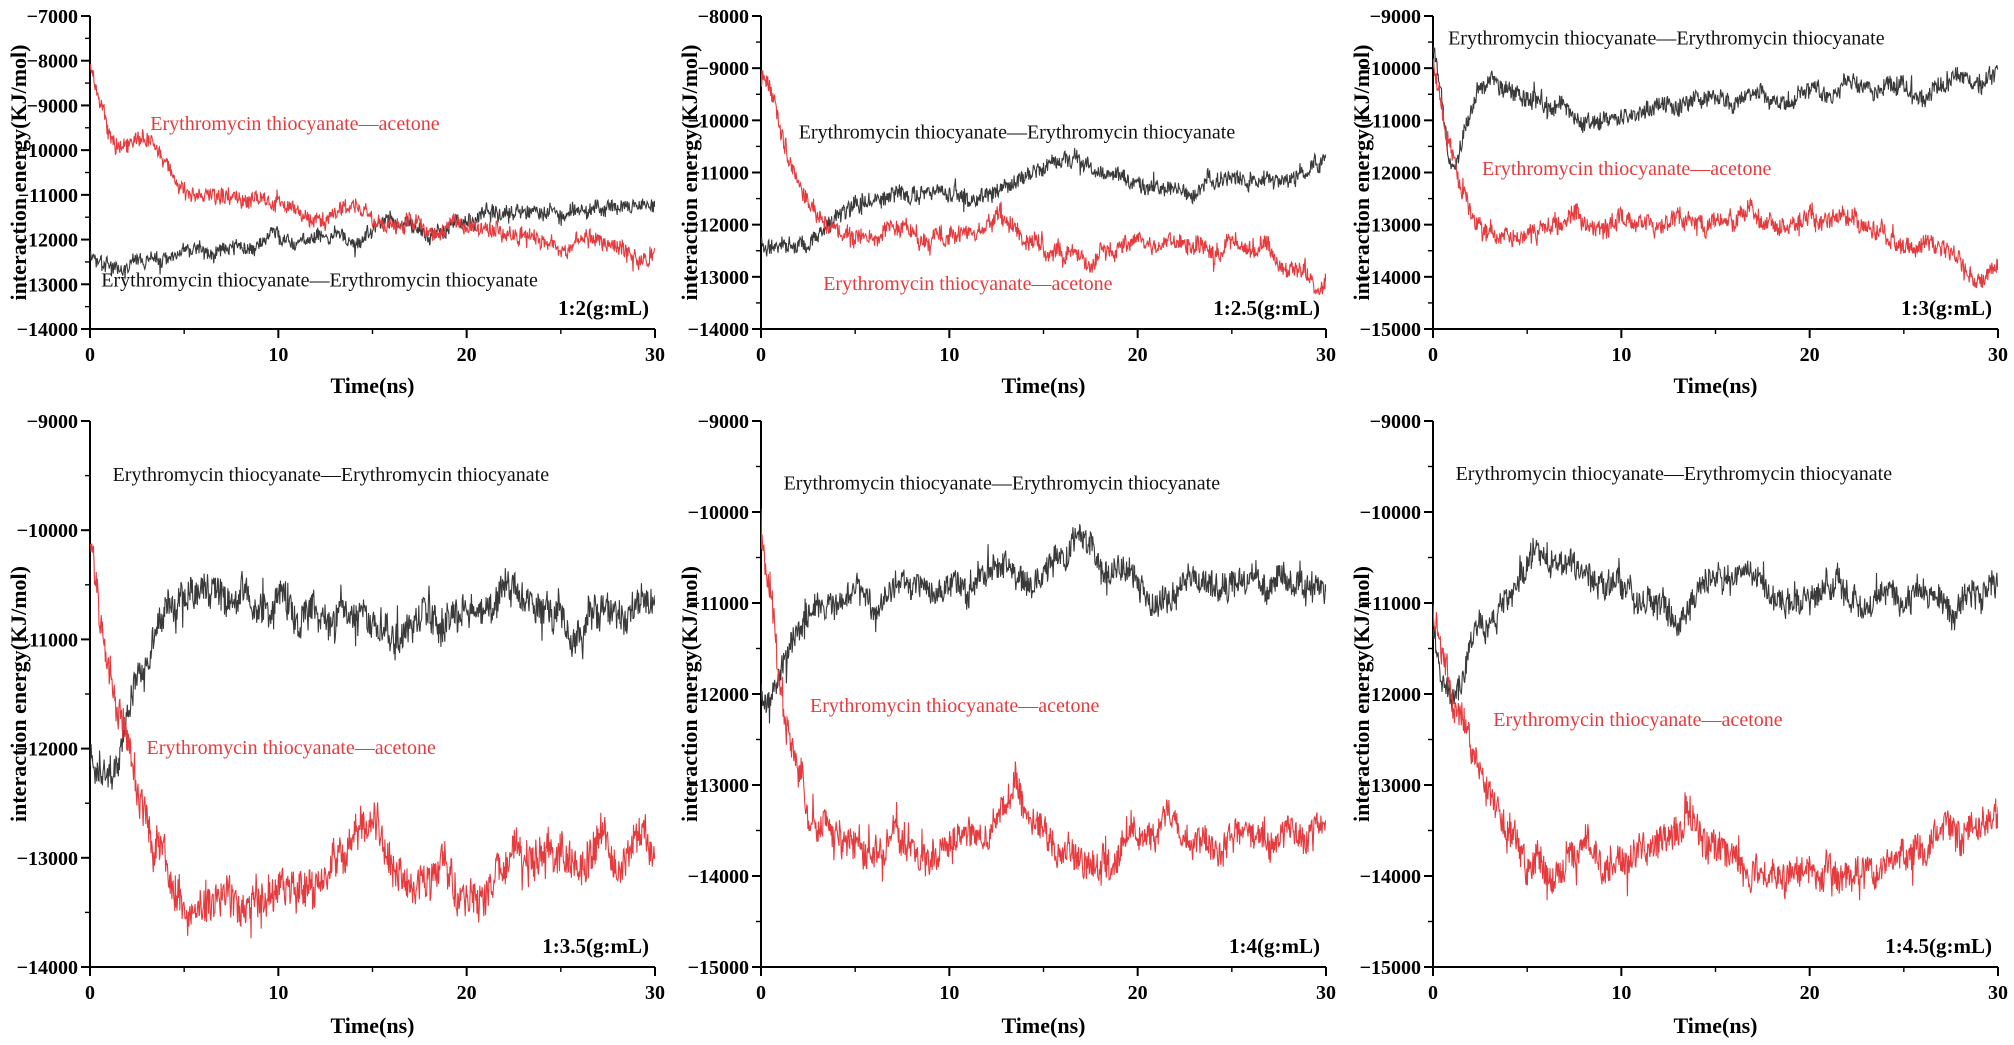 The width and height of the screenshot is (2014, 1045). I want to click on panel-ratio-label: 1:4(g:mL), so click(1274, 946).